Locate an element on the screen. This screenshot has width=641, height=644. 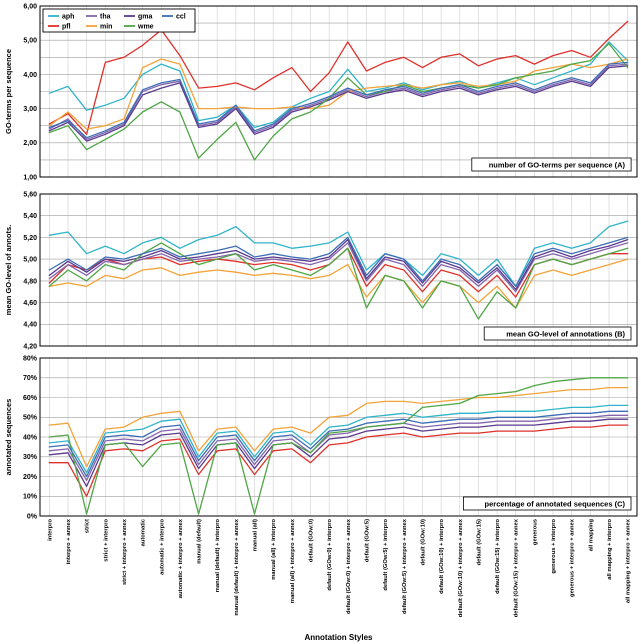
x-tick-label: default (GOw:10) + interpro is located at coordinates (442, 556).